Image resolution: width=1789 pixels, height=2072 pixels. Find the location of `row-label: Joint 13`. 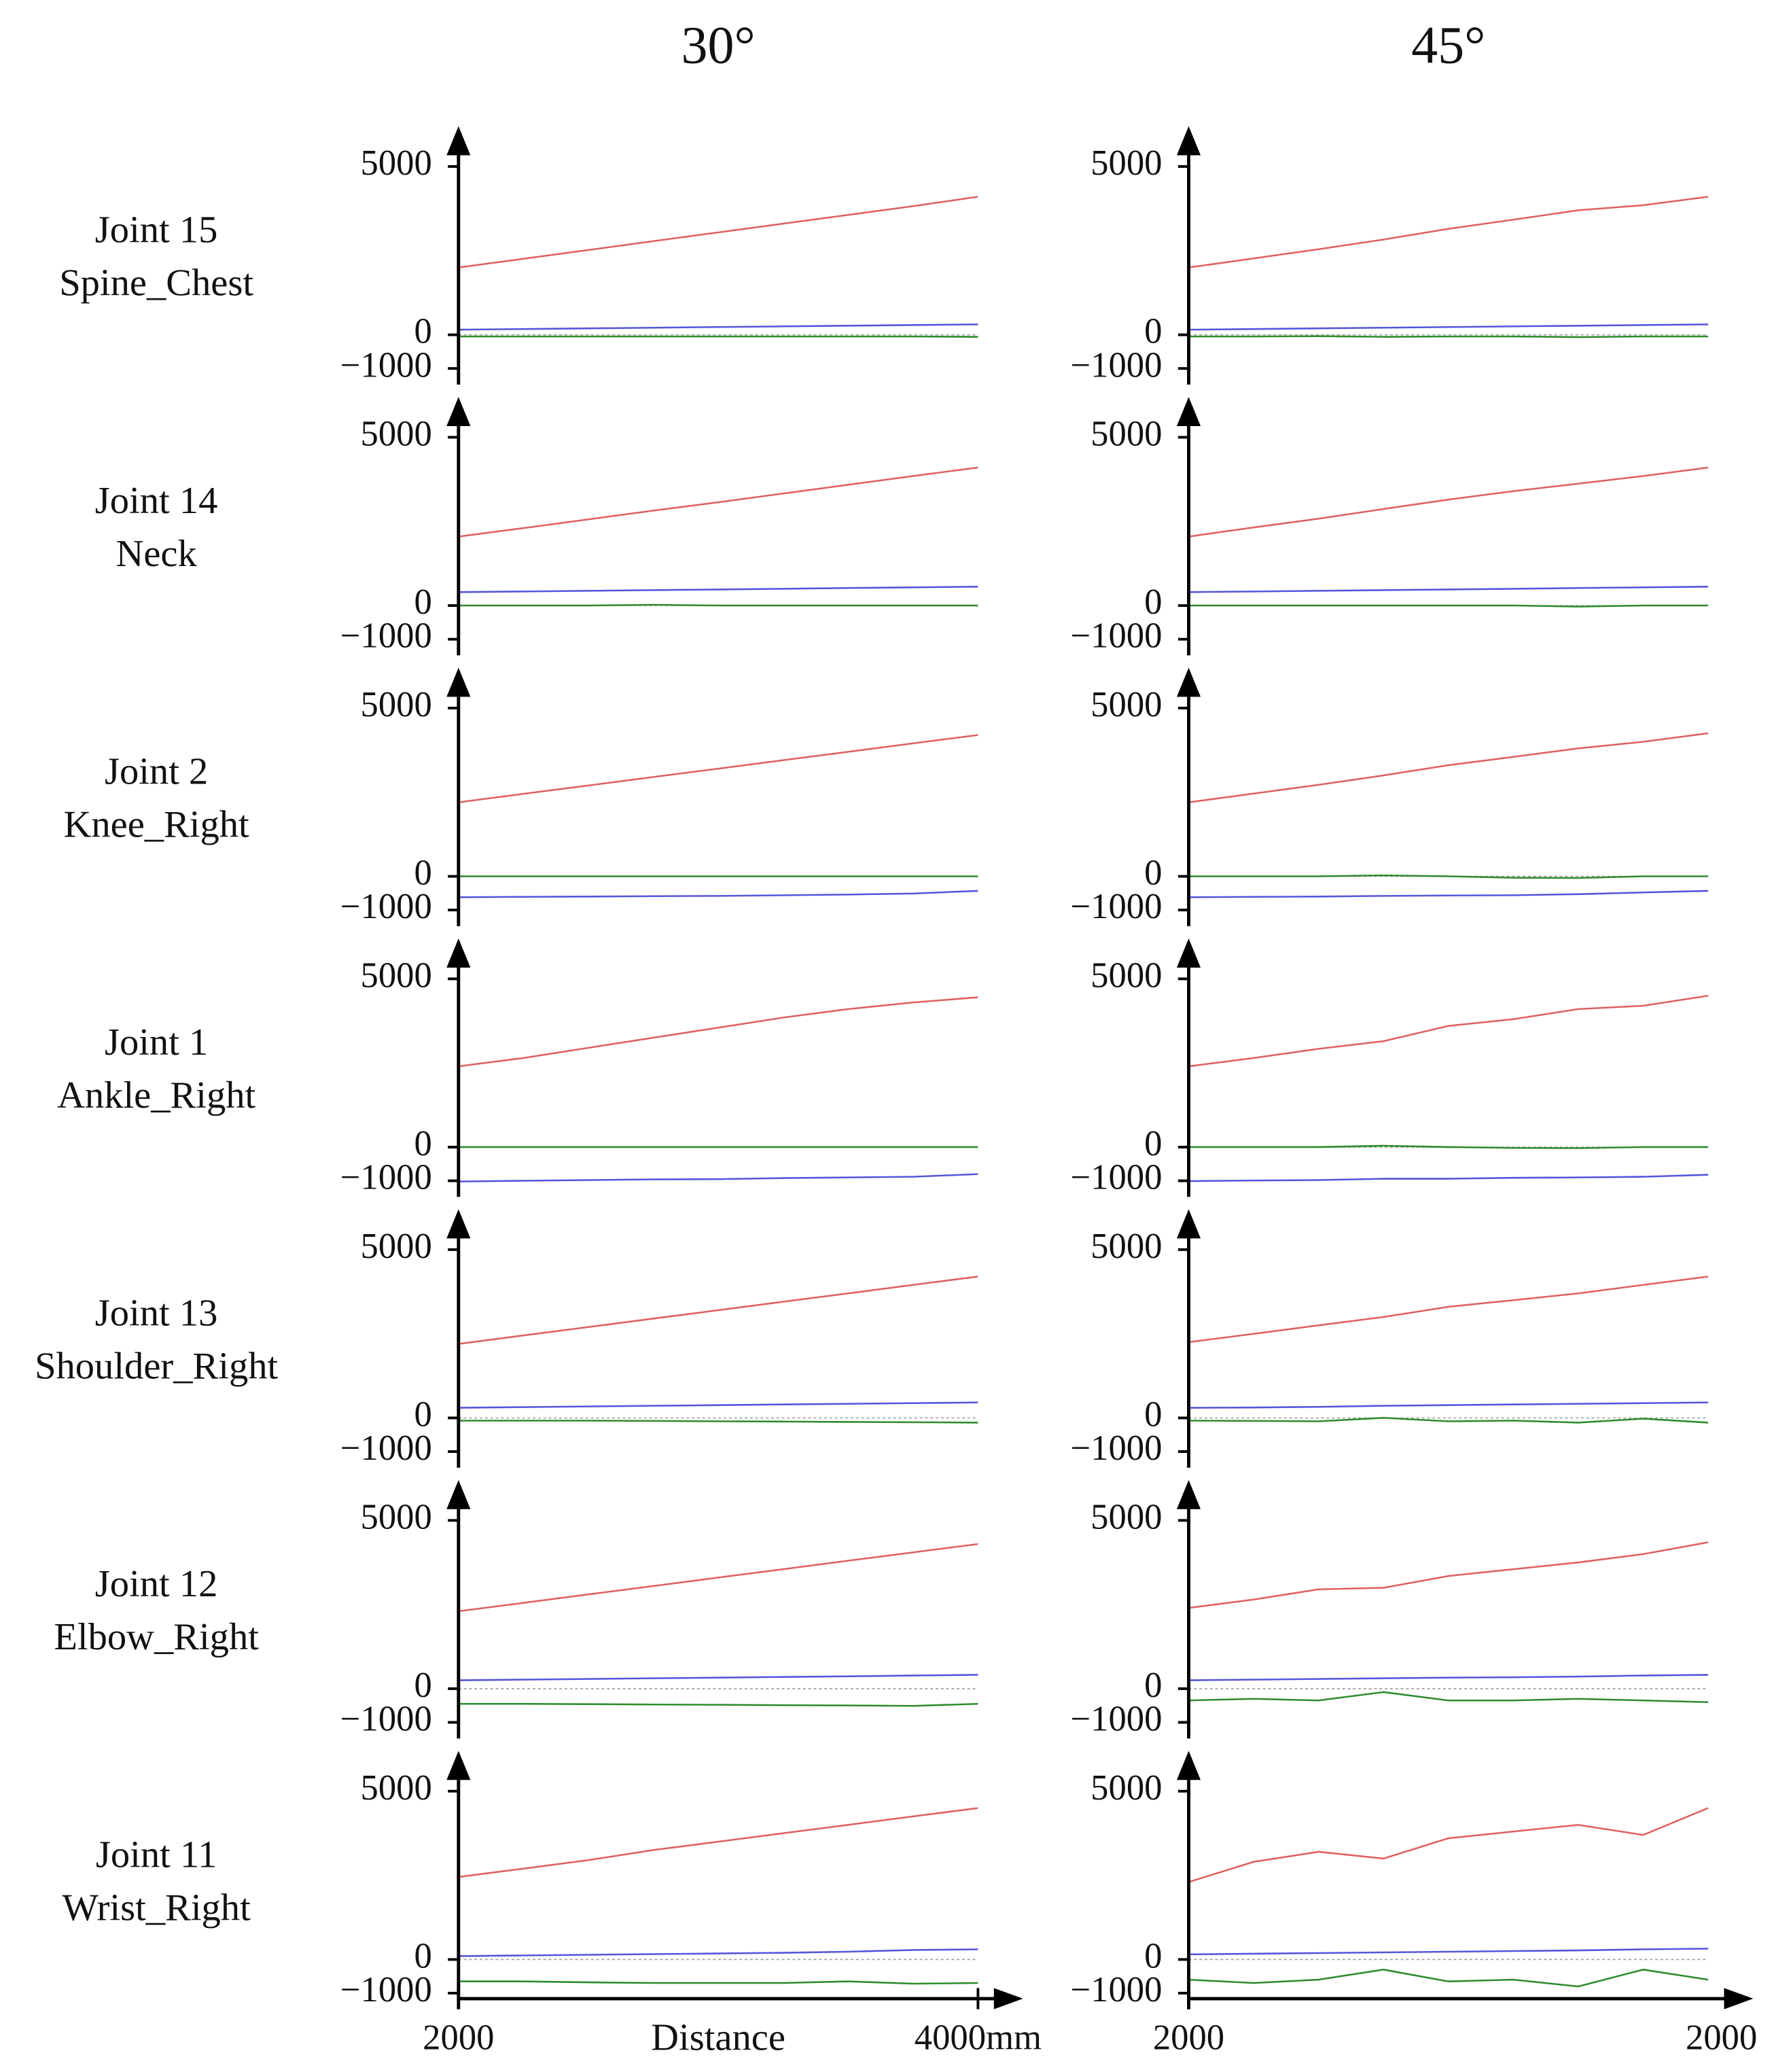

row-label: Joint 13 is located at coordinates (156, 1313).